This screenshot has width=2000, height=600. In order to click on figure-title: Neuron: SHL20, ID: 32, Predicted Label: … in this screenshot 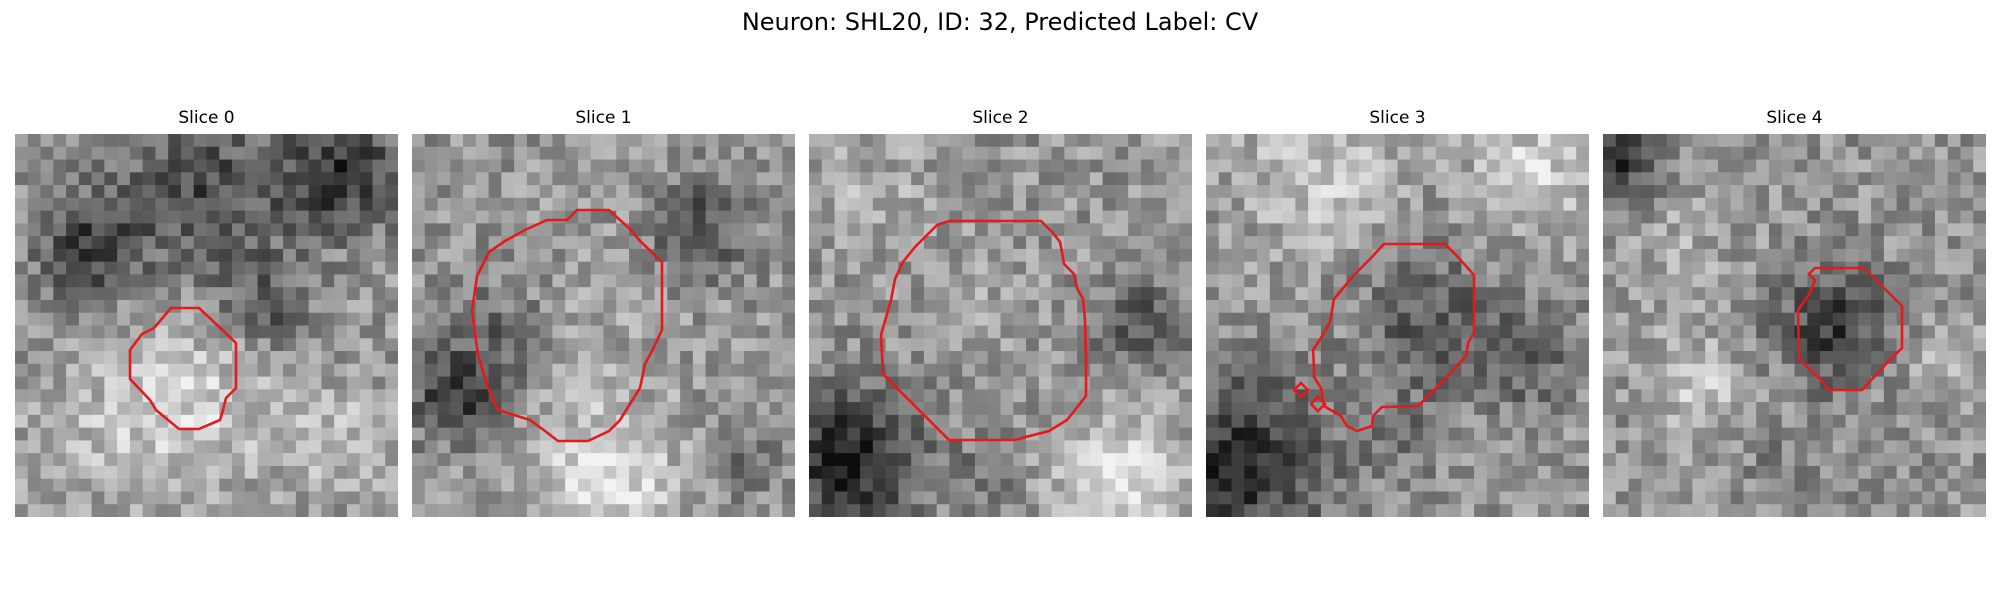, I will do `click(1000, 22)`.